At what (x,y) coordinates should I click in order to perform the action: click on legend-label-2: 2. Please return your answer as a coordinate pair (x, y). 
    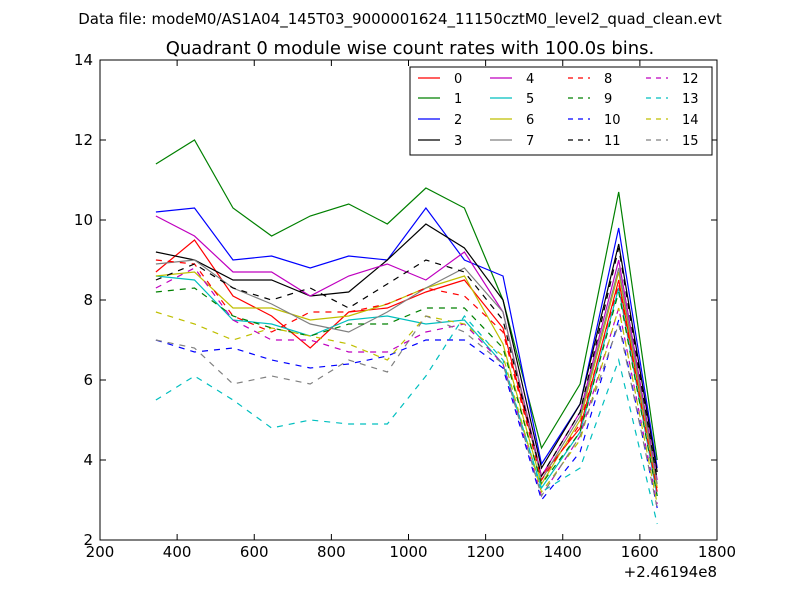
    Looking at the image, I should click on (458, 120).